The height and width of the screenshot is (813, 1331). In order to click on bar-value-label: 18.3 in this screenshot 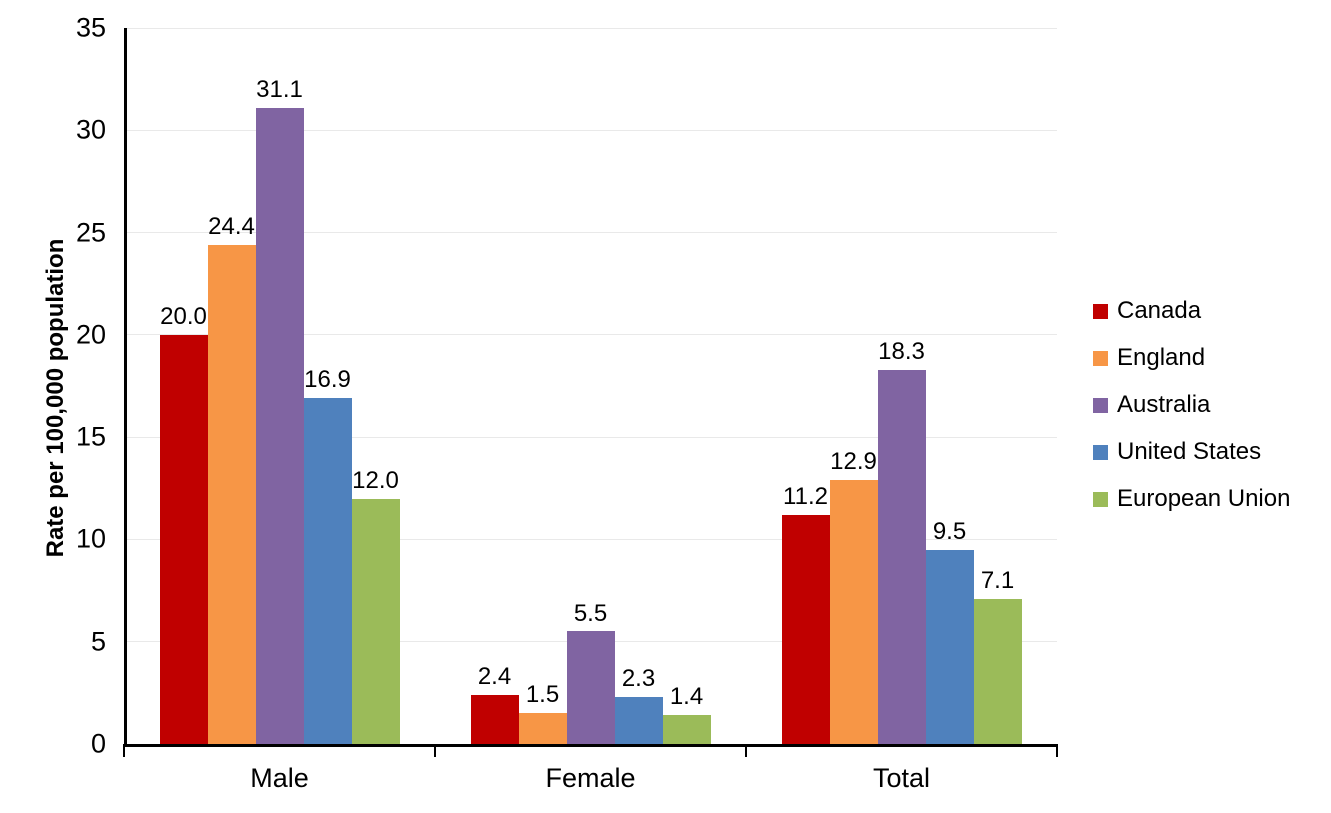, I will do `click(901, 351)`.